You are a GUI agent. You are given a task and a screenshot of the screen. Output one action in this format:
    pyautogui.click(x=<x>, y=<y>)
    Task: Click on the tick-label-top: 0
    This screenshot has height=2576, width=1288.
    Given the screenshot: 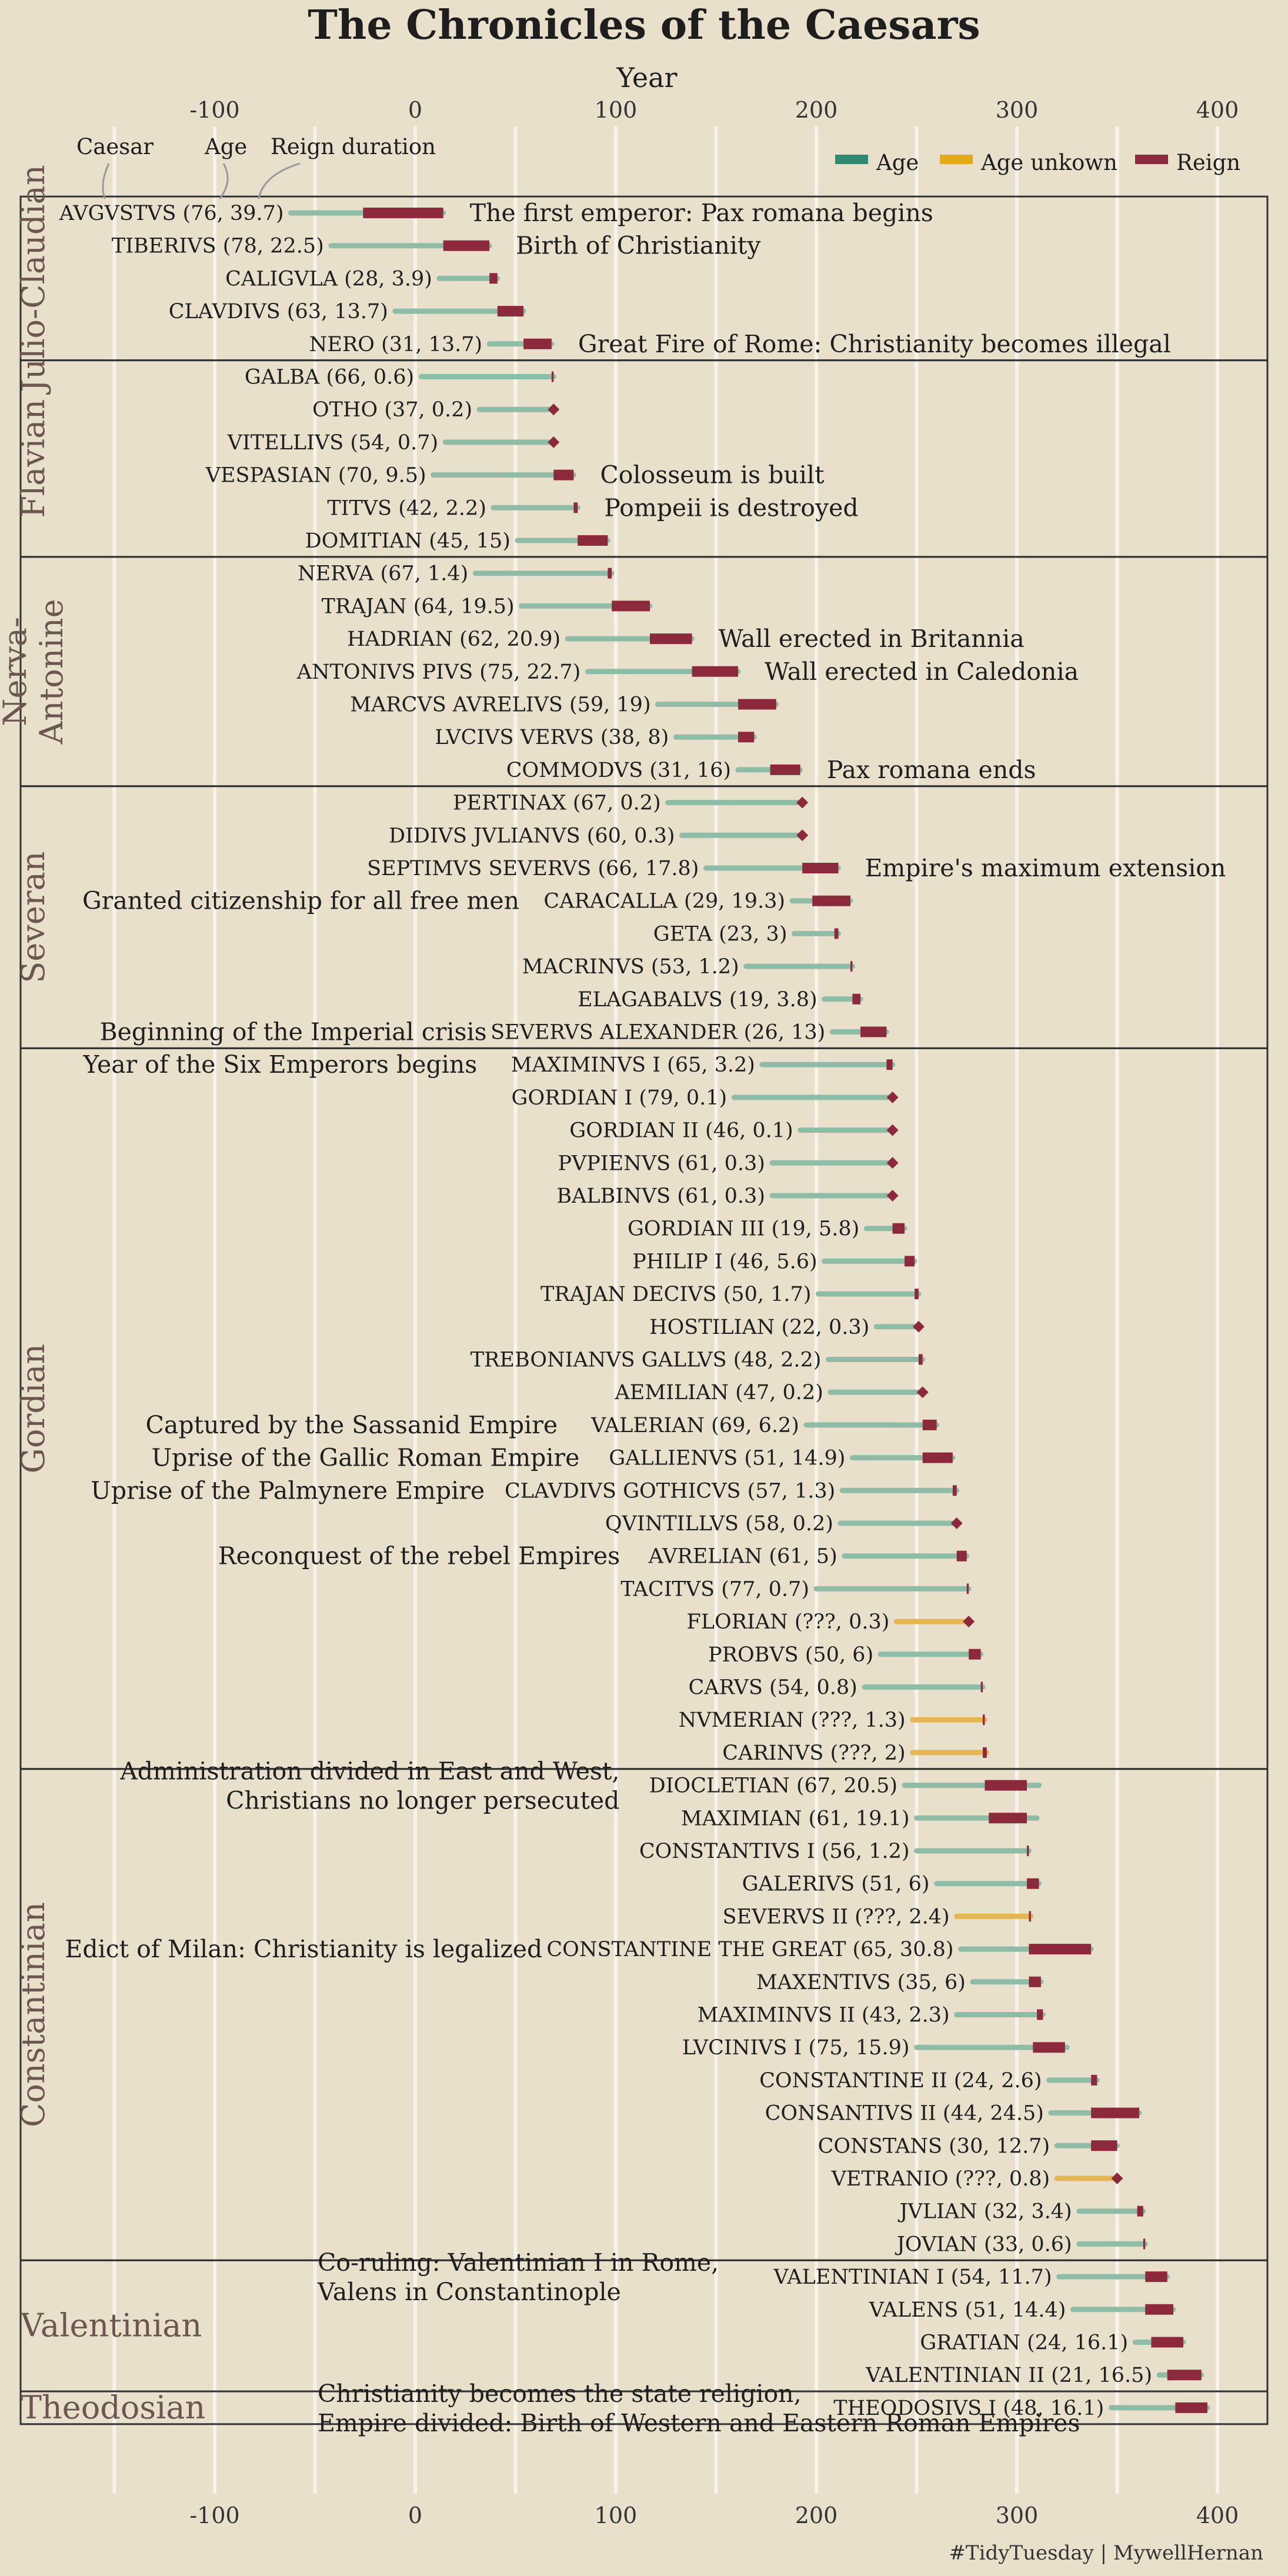 What is the action you would take?
    pyautogui.click(x=415, y=110)
    